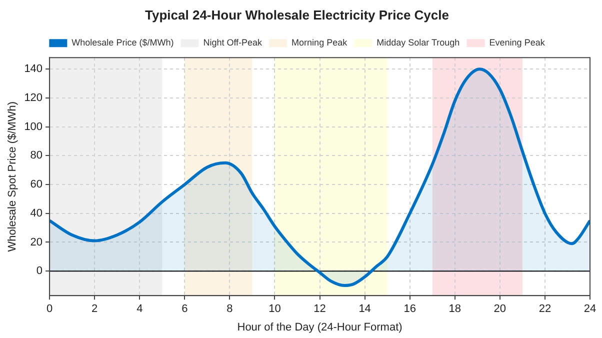 The height and width of the screenshot is (338, 602). I want to click on x-tick-label: 22, so click(545, 309).